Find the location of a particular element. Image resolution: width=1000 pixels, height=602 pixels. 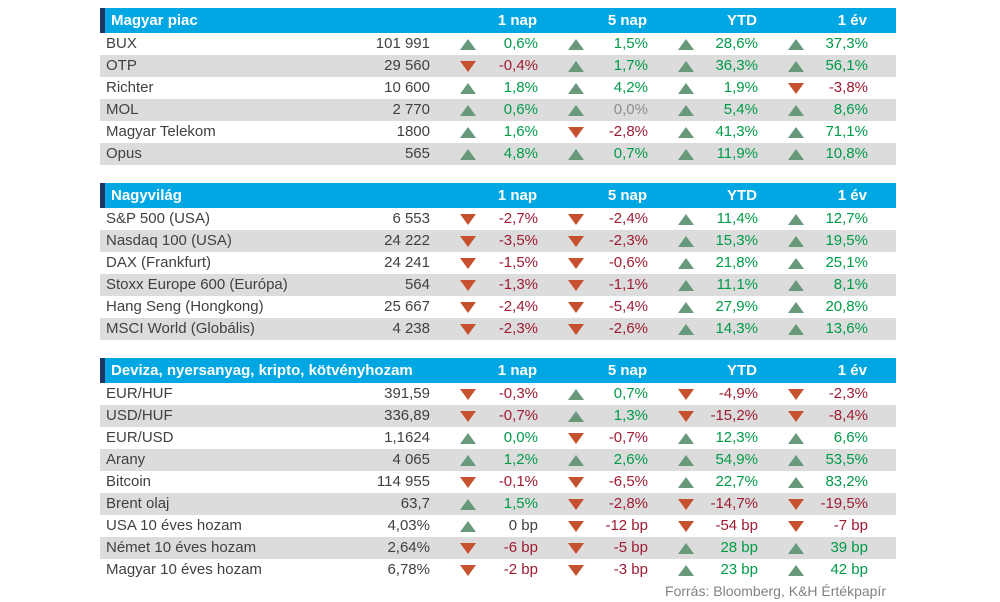

change-value: -2,6% is located at coordinates (628, 328).